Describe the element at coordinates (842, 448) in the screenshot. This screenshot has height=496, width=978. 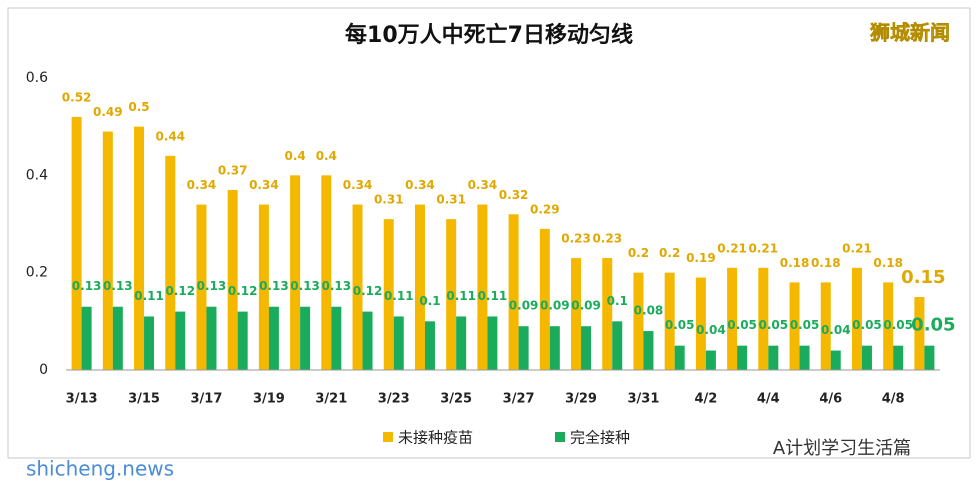
I see `account-label: A计划学习生活篇` at that location.